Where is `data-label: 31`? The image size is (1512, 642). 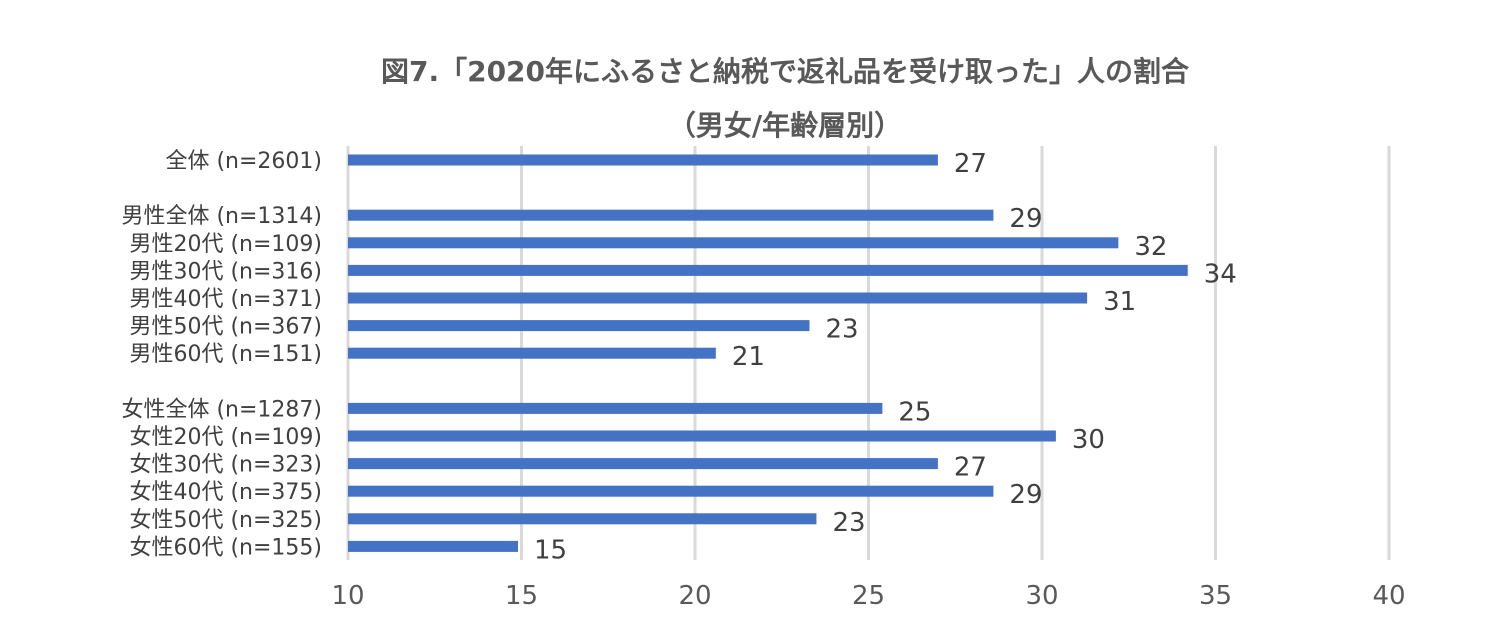
data-label: 31 is located at coordinates (1119, 302).